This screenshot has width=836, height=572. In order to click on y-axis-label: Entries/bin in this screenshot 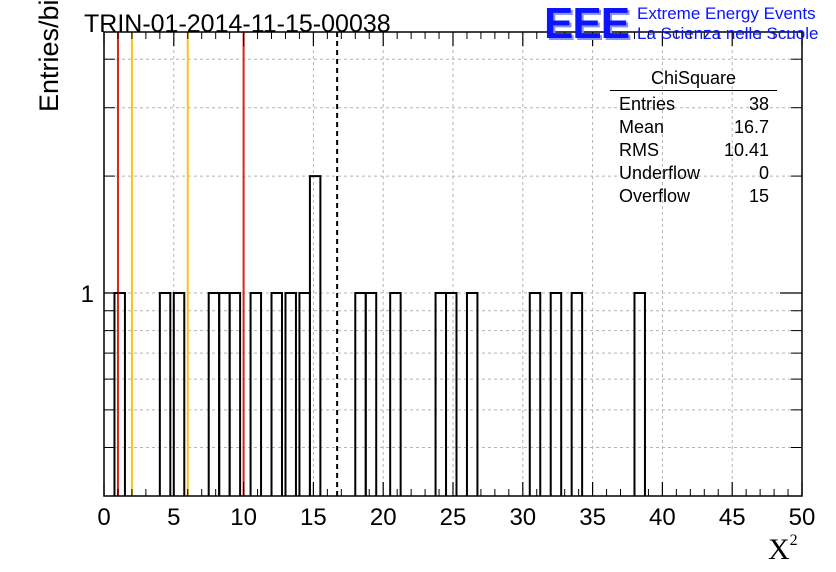, I will do `click(49, 56)`.